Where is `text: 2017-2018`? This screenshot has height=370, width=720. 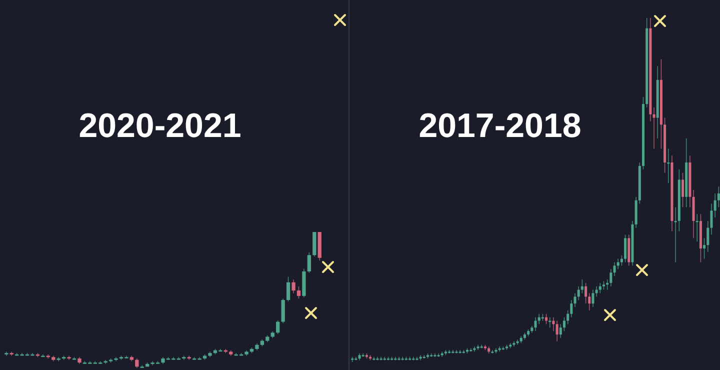
text: 2017-2018 is located at coordinates (500, 126).